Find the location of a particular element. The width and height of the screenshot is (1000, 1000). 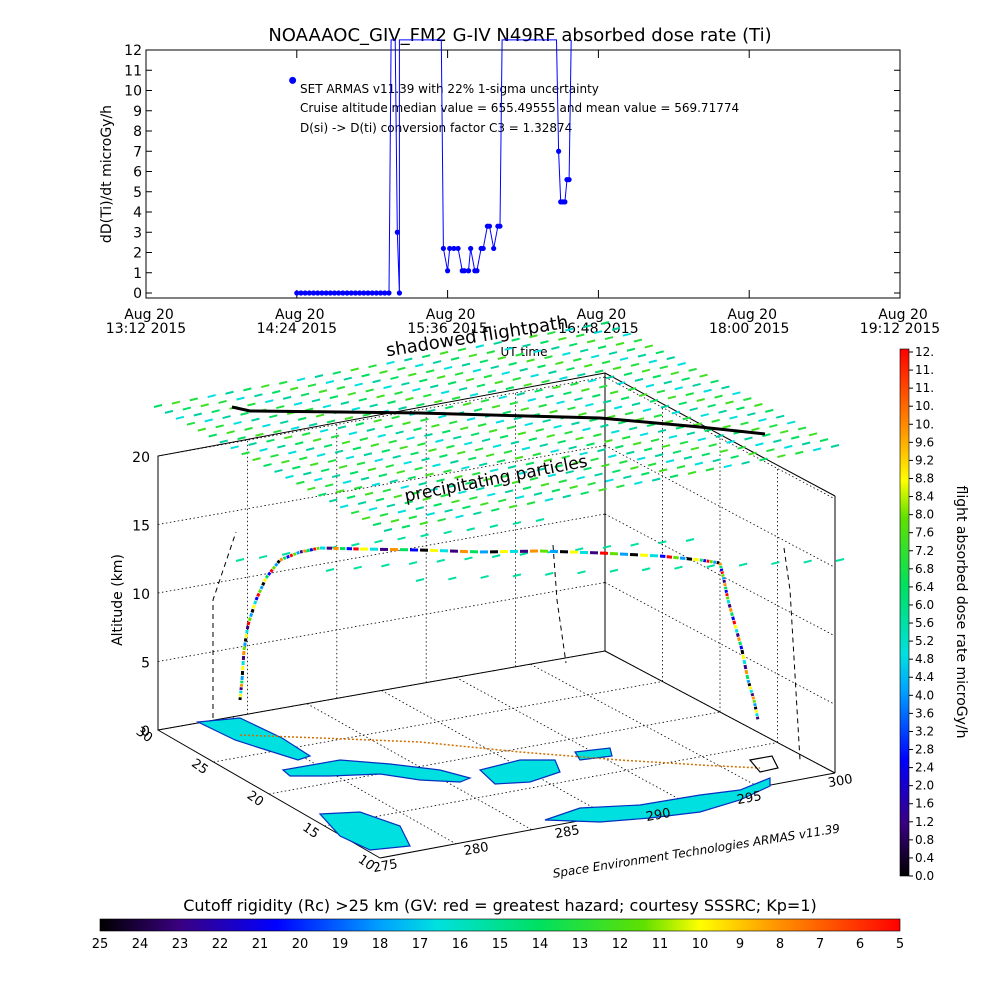

x-tick-date: Aug 20 is located at coordinates (451, 315).